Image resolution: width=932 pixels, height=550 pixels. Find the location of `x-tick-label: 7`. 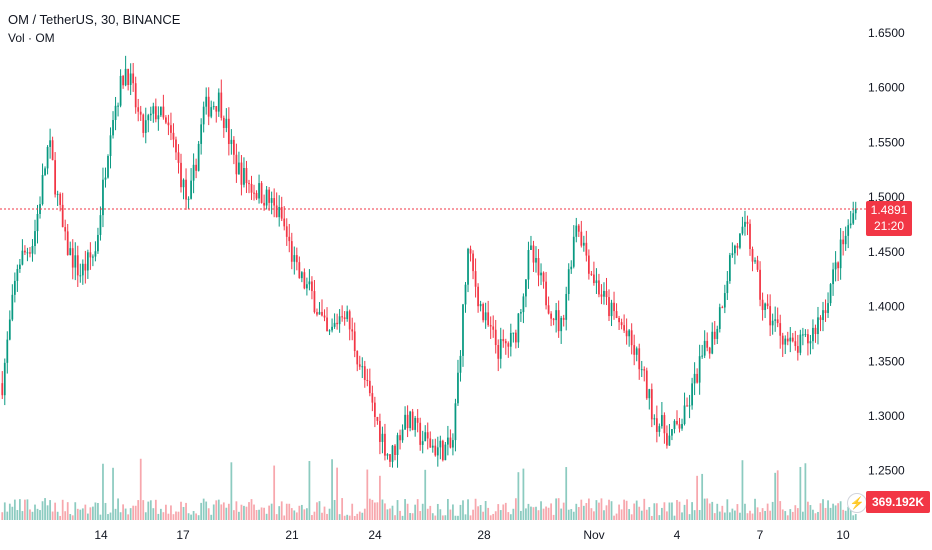

x-tick-label: 7 is located at coordinates (760, 535).